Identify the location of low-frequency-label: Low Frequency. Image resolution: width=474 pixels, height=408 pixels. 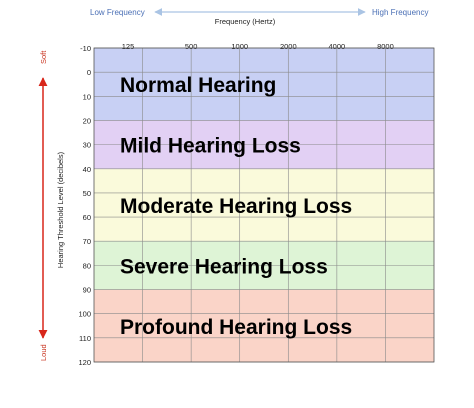
(117, 12).